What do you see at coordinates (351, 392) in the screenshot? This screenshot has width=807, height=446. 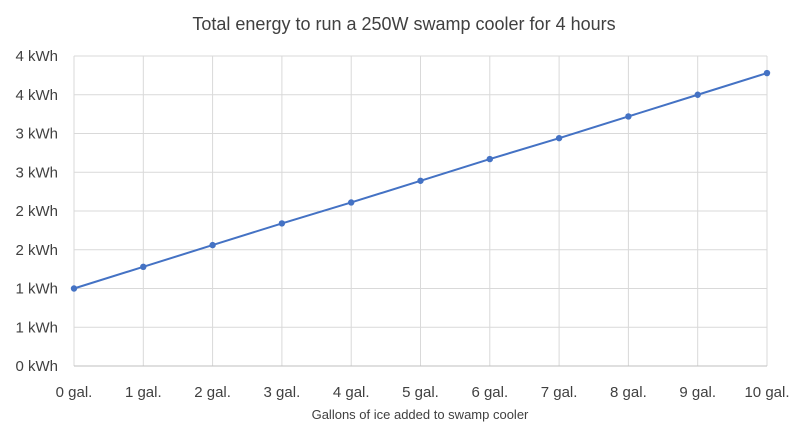 I see `x-tick-label: 4 gal.` at bounding box center [351, 392].